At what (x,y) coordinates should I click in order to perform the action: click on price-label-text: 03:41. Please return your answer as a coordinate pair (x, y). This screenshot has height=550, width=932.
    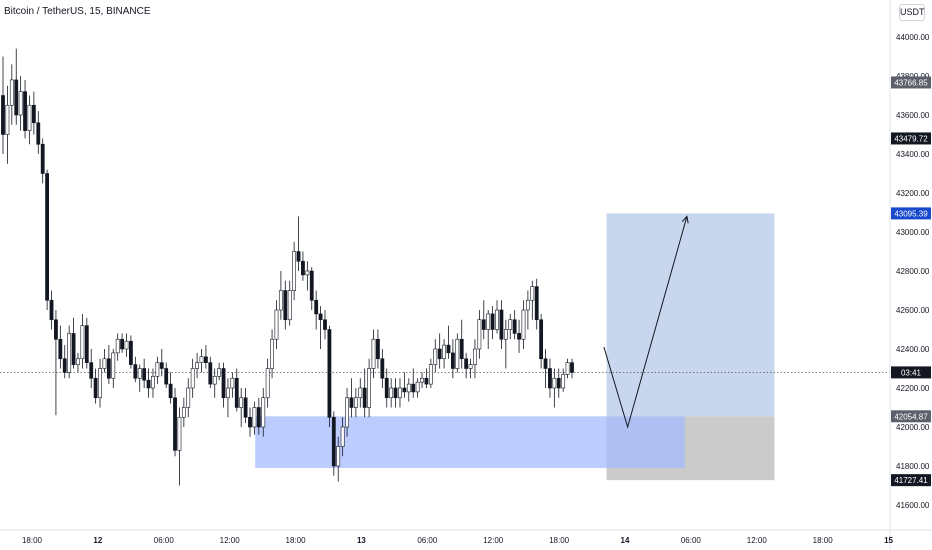
    Looking at the image, I should click on (911, 372).